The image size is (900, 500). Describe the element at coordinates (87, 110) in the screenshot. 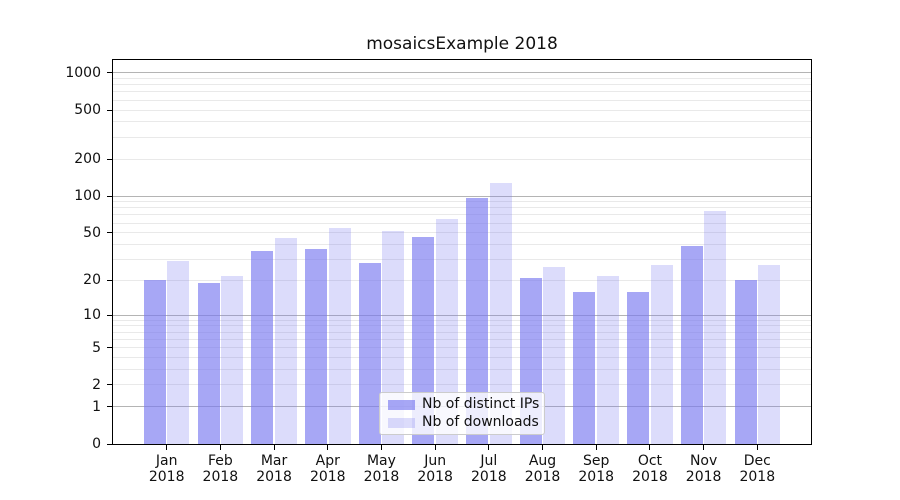

I see `y-tick-label-500: 500` at that location.